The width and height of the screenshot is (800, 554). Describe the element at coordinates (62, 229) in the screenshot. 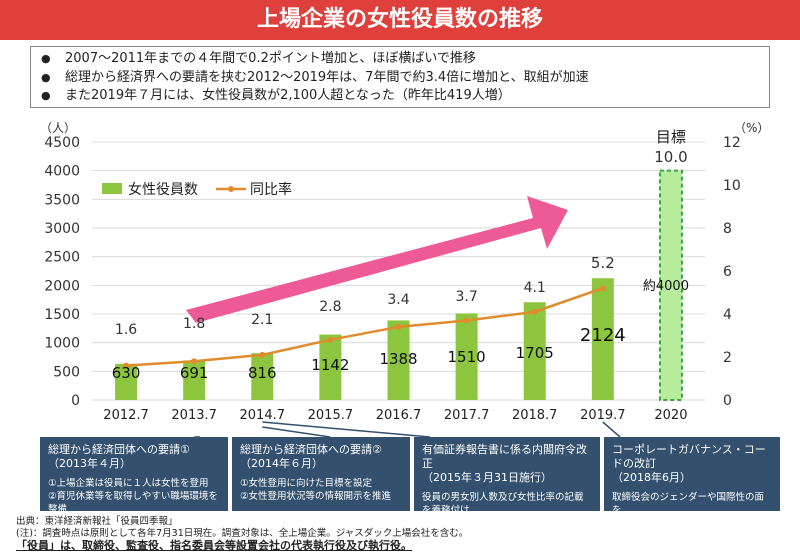

I see `left-tick-label: 3000` at that location.